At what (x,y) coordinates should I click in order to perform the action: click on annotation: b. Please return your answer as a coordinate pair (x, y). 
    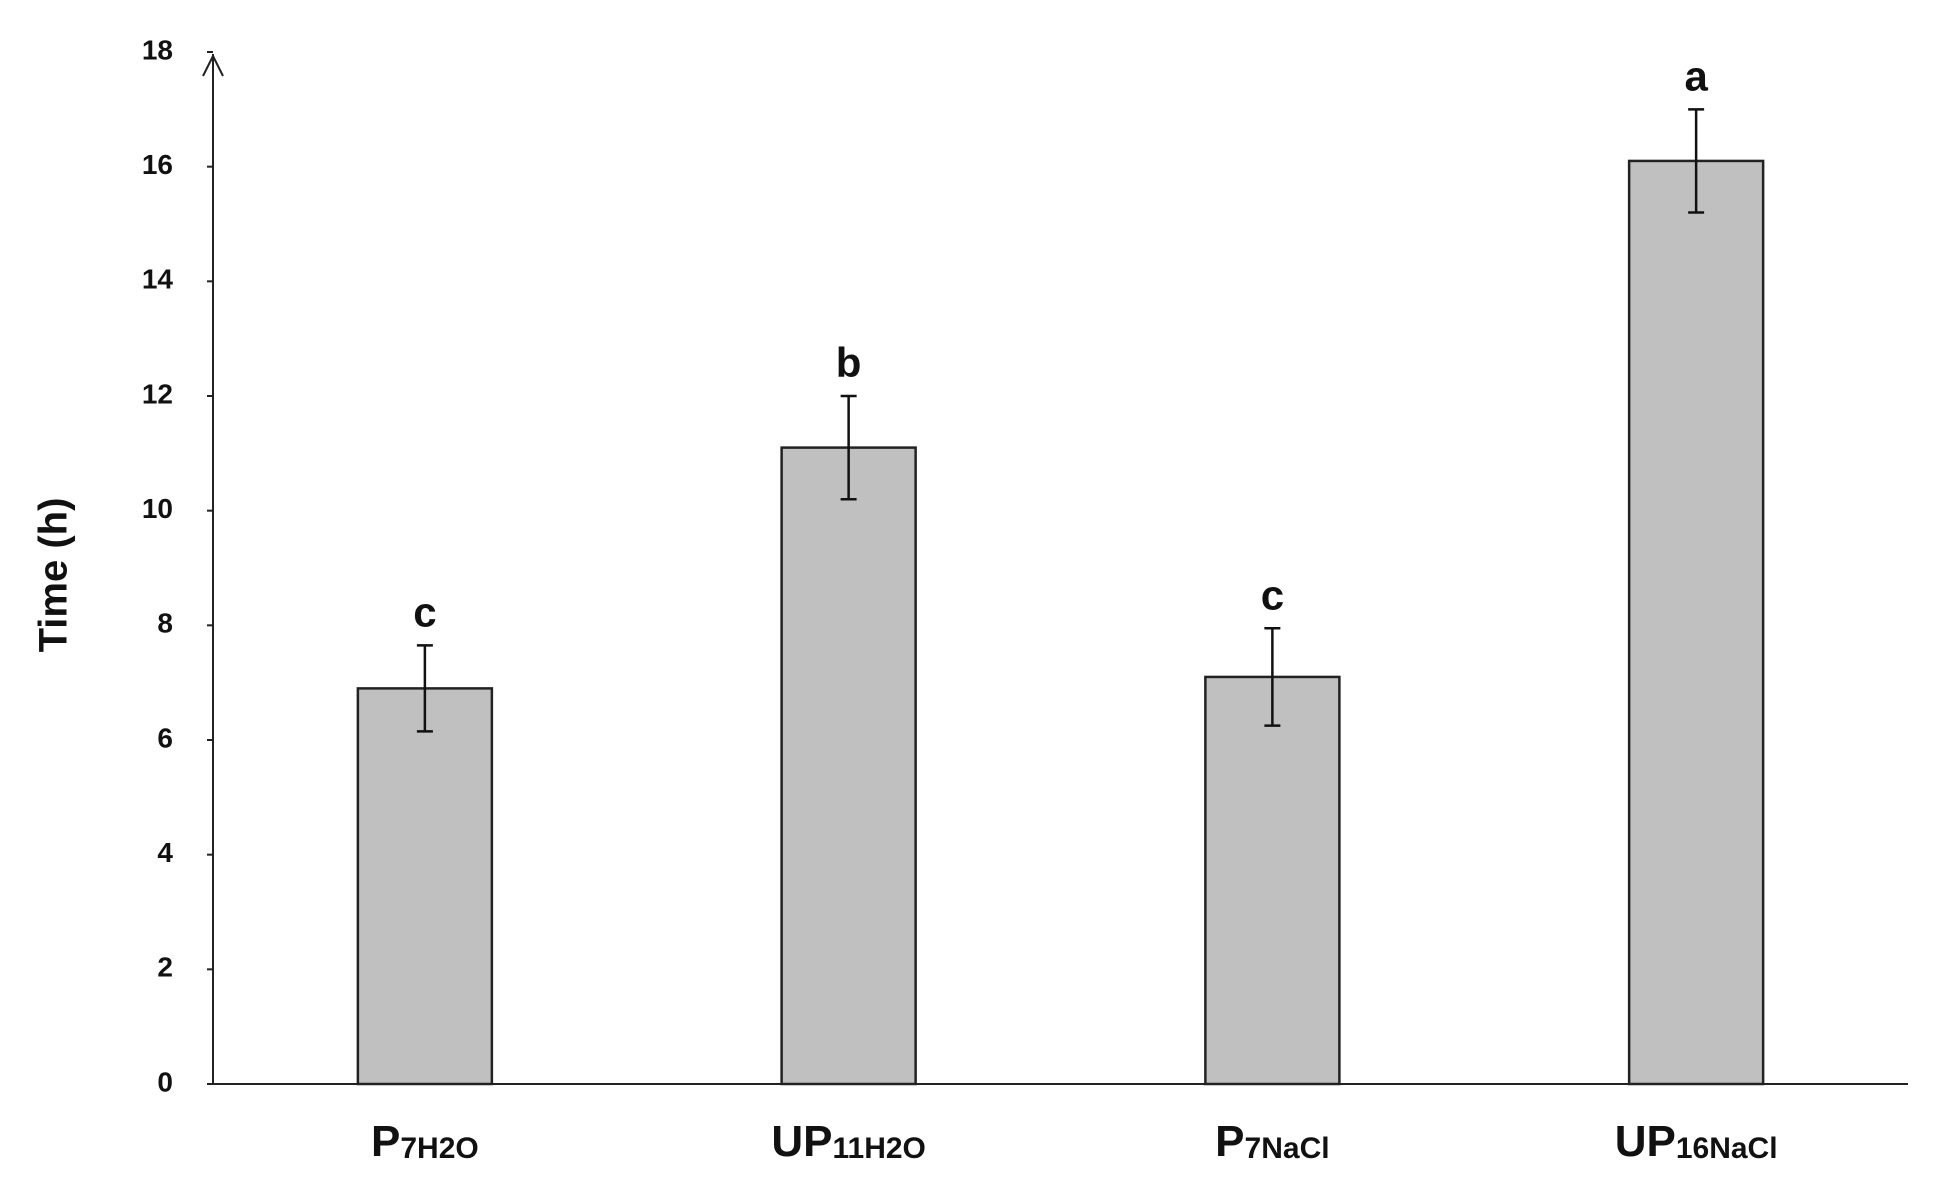
    Looking at the image, I should click on (849, 362).